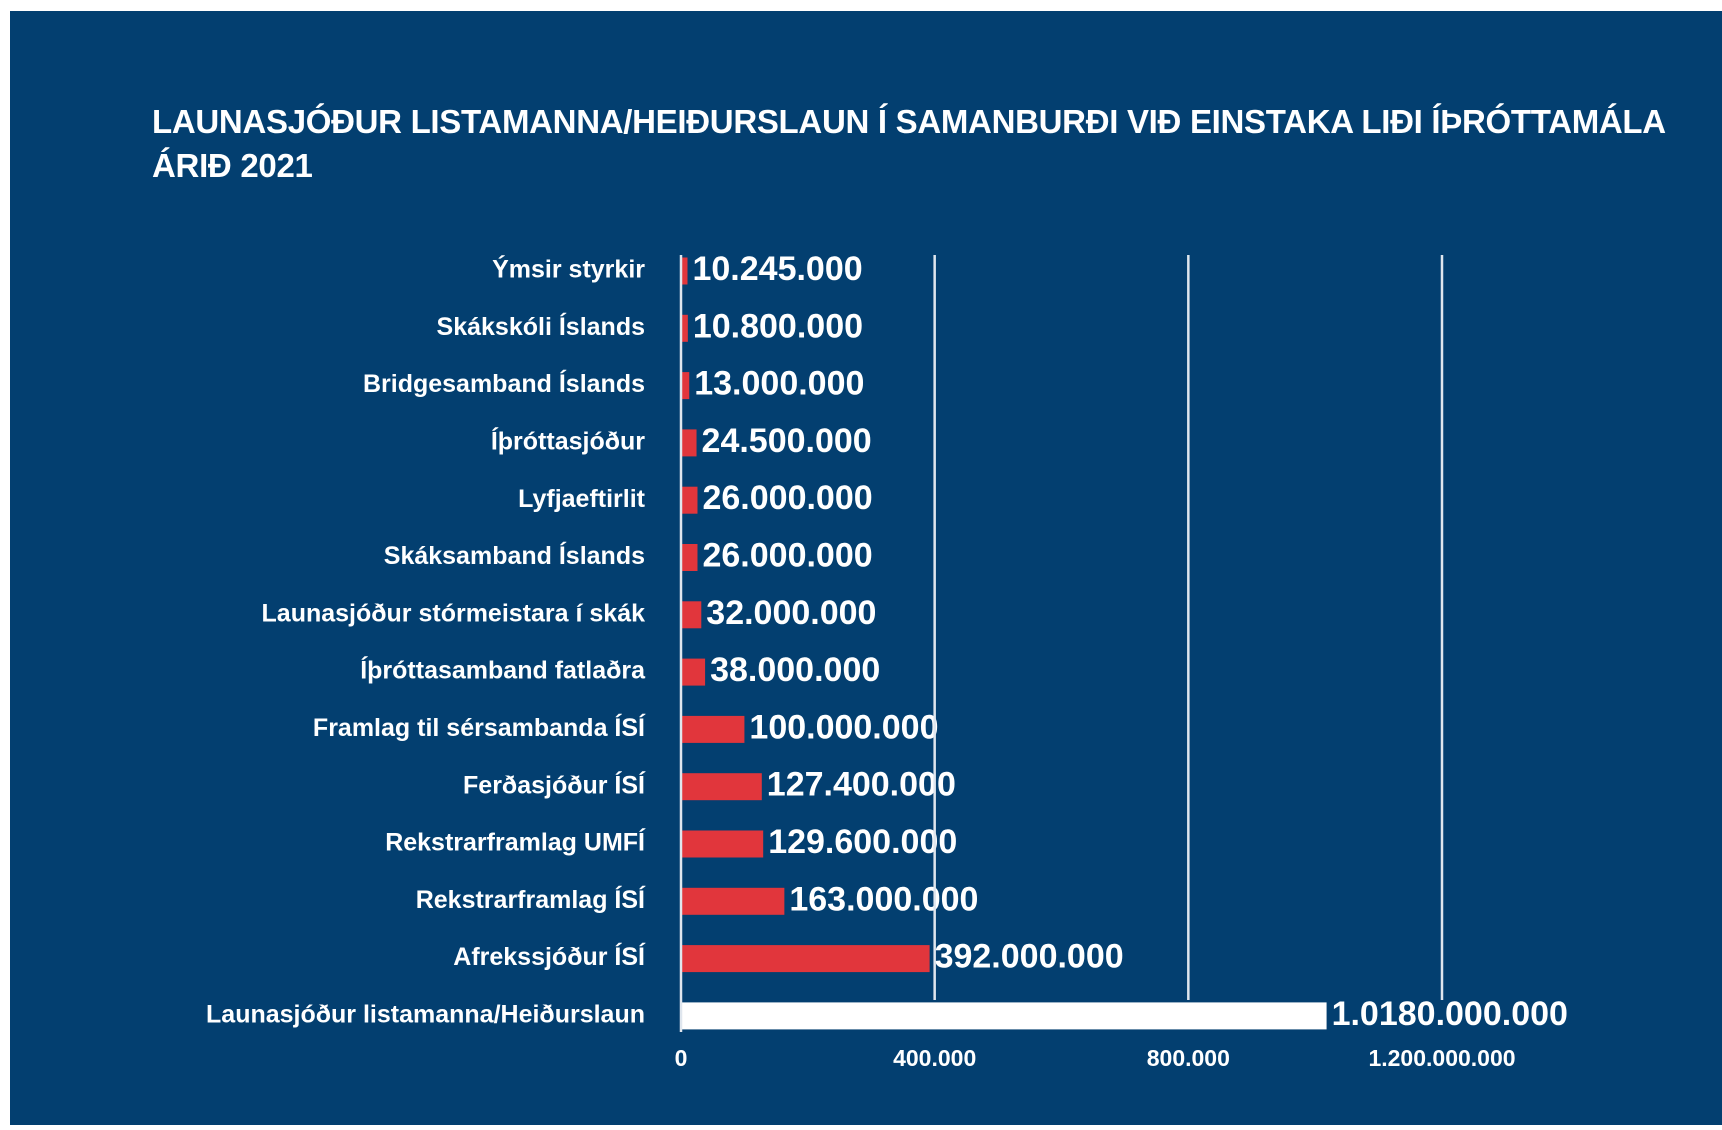 The height and width of the screenshot is (1130, 1722). What do you see at coordinates (795, 670) in the screenshot?
I see `value-label: 38.000.000` at bounding box center [795, 670].